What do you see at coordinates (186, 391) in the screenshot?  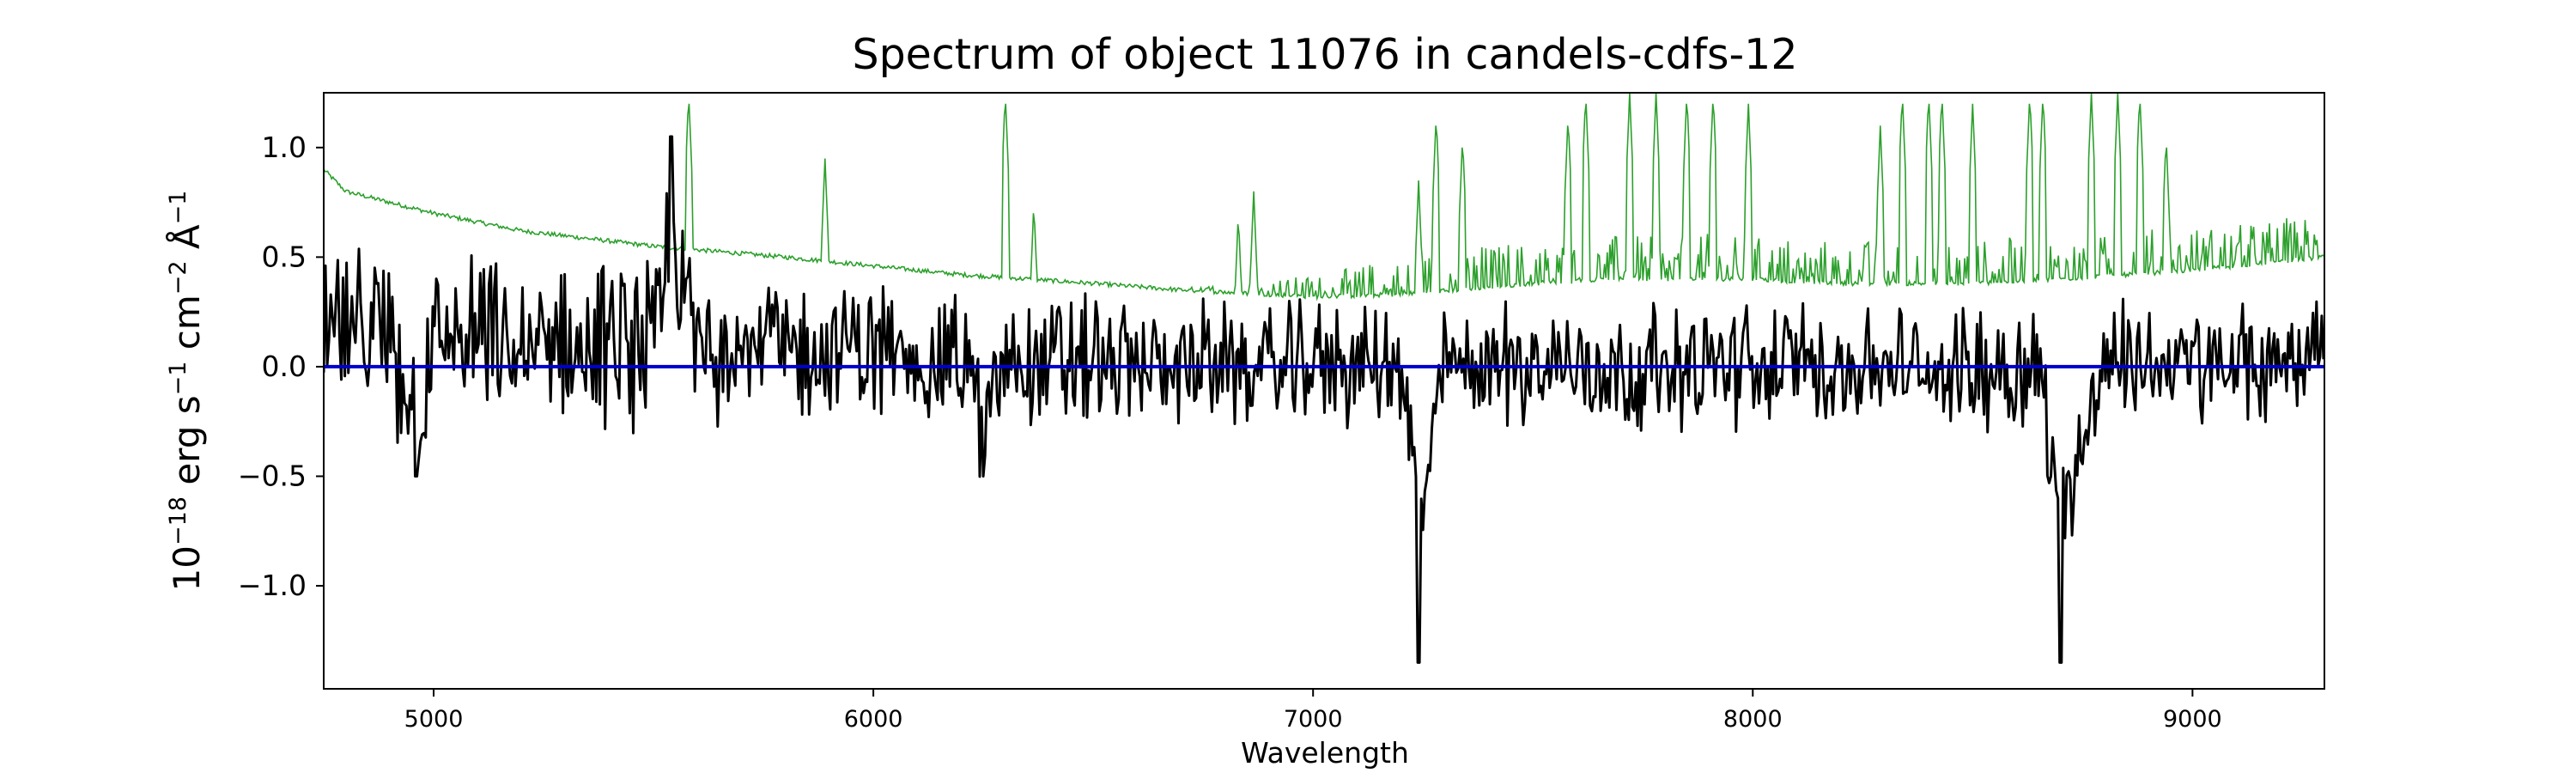 I see `y-axis-label: 10−18 erg s−1 cm−2 Å−1` at bounding box center [186, 391].